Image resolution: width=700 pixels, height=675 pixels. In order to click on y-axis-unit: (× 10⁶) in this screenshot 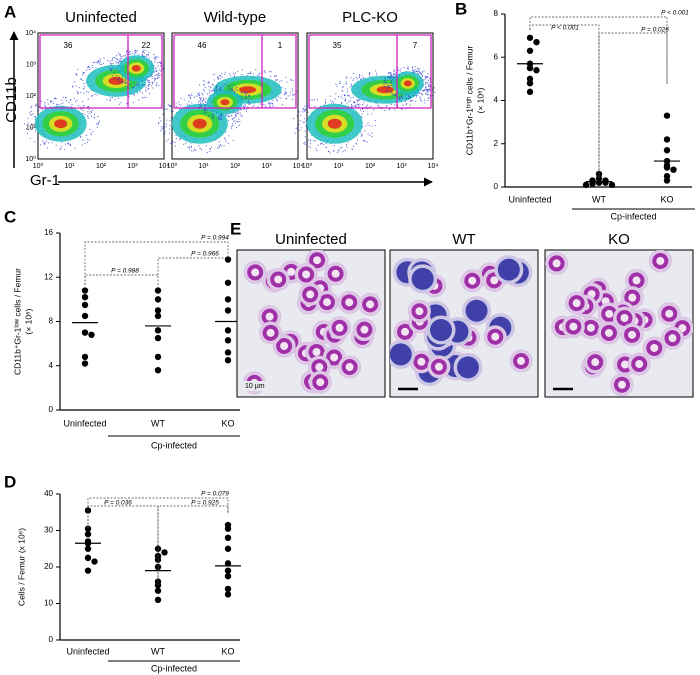, I will do `click(28, 321)`.